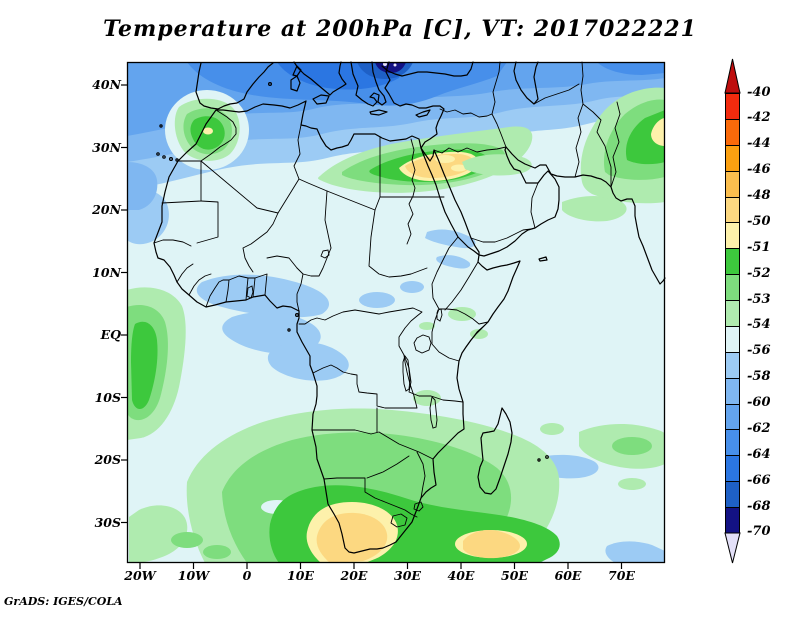  Describe the element at coordinates (63, 601) in the screenshot. I see `grads-attribution: GrADS: IGES/COLA` at that location.